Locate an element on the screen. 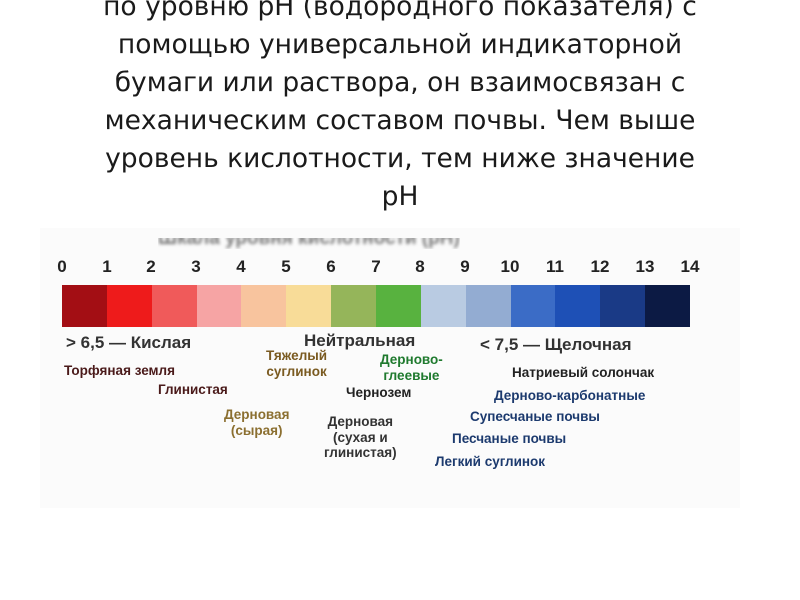  ph-tick-6: 6 is located at coordinates (331, 266).